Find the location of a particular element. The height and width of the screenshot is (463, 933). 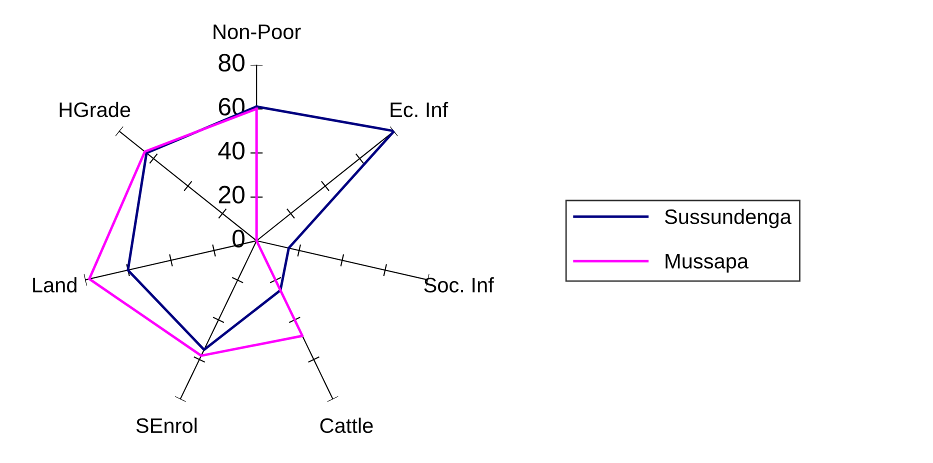

spoke-label: Non-Poor is located at coordinates (257, 32).